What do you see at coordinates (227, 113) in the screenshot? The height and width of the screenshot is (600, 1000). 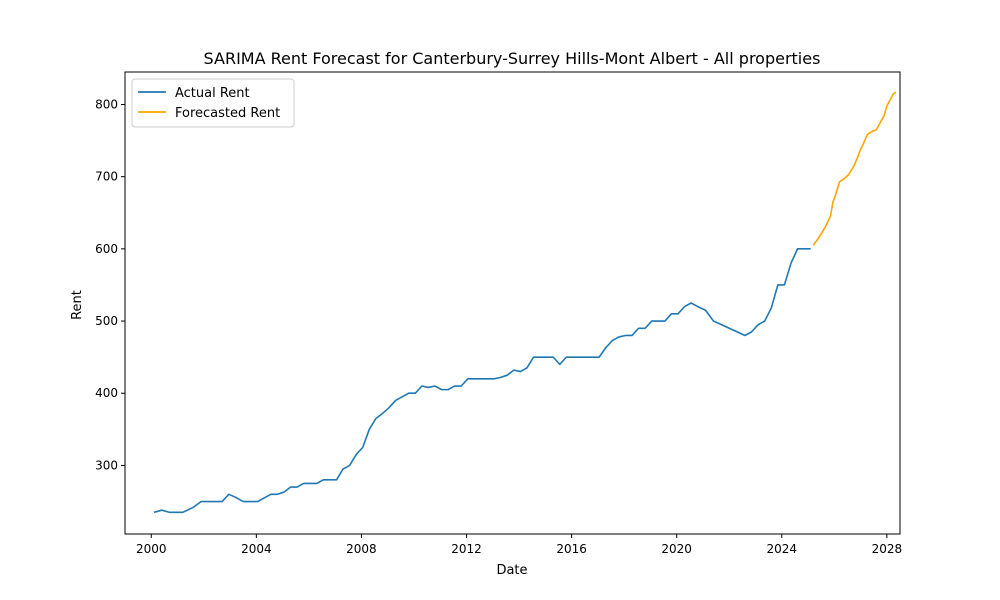 I see `legend-label: Forecasted Rent` at bounding box center [227, 113].